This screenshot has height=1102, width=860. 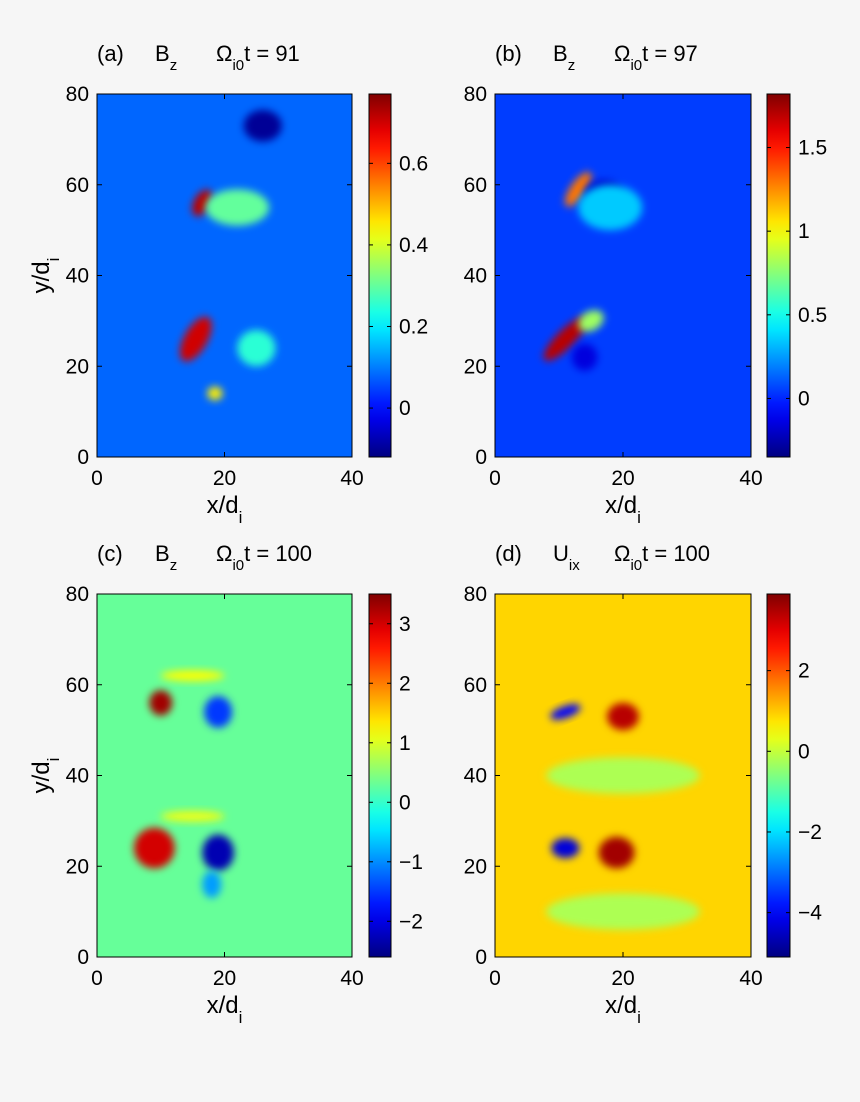 What do you see at coordinates (110, 553) in the screenshot?
I see `panel-letter: (c)` at bounding box center [110, 553].